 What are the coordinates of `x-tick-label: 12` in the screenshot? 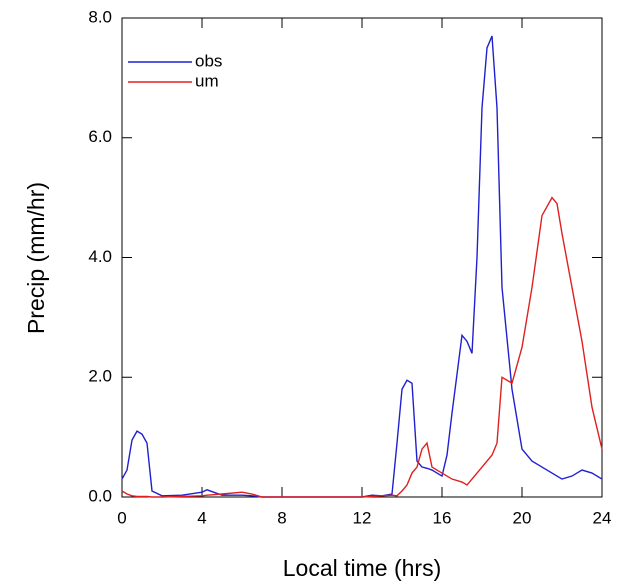 It's located at (362, 517).